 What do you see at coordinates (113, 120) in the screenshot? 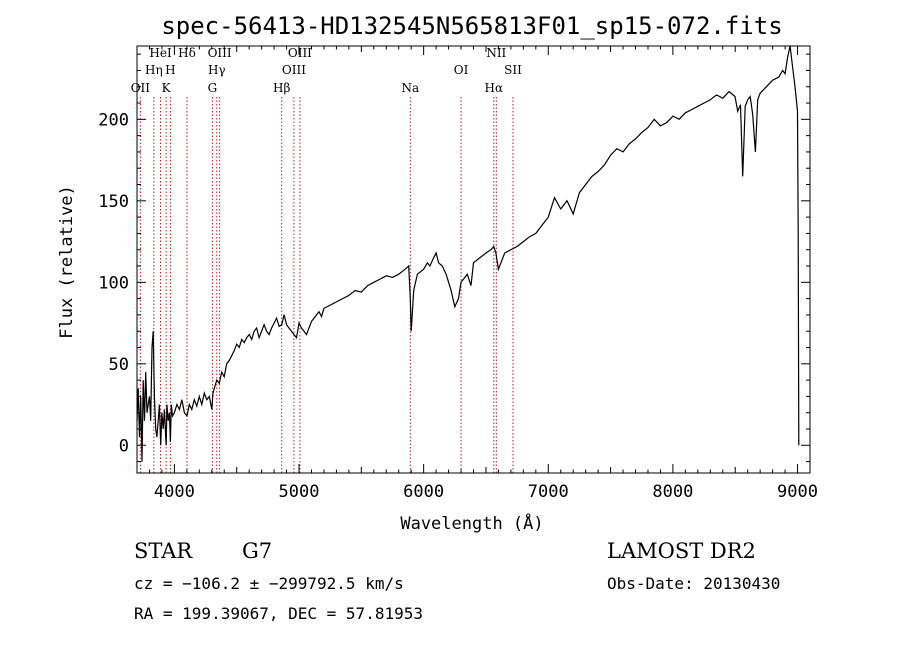
I see `y-tick-label: 200` at bounding box center [113, 120].